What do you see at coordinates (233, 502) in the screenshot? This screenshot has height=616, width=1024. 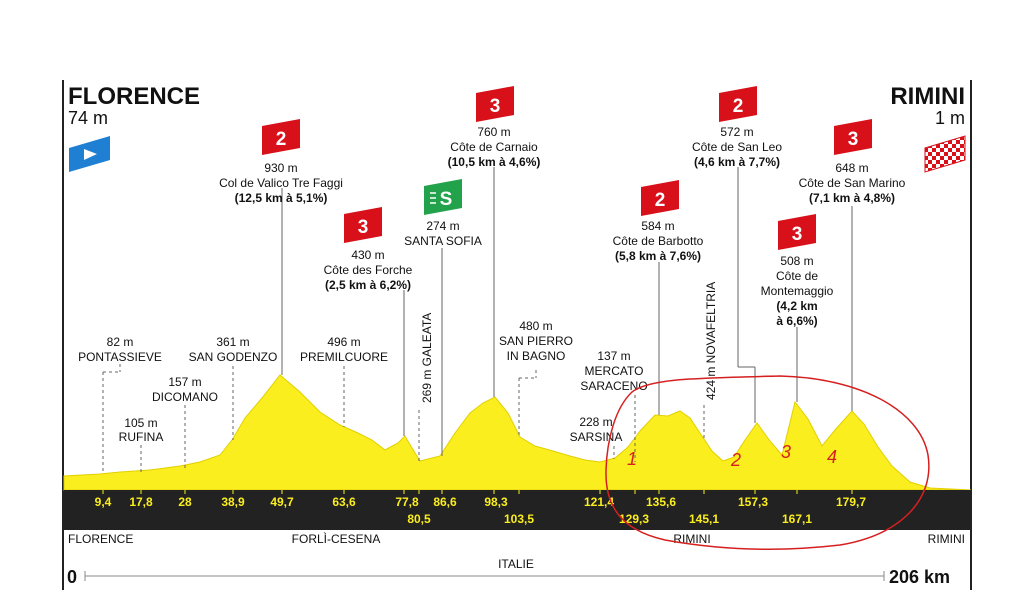 I see `km-marker: 38,9` at bounding box center [233, 502].